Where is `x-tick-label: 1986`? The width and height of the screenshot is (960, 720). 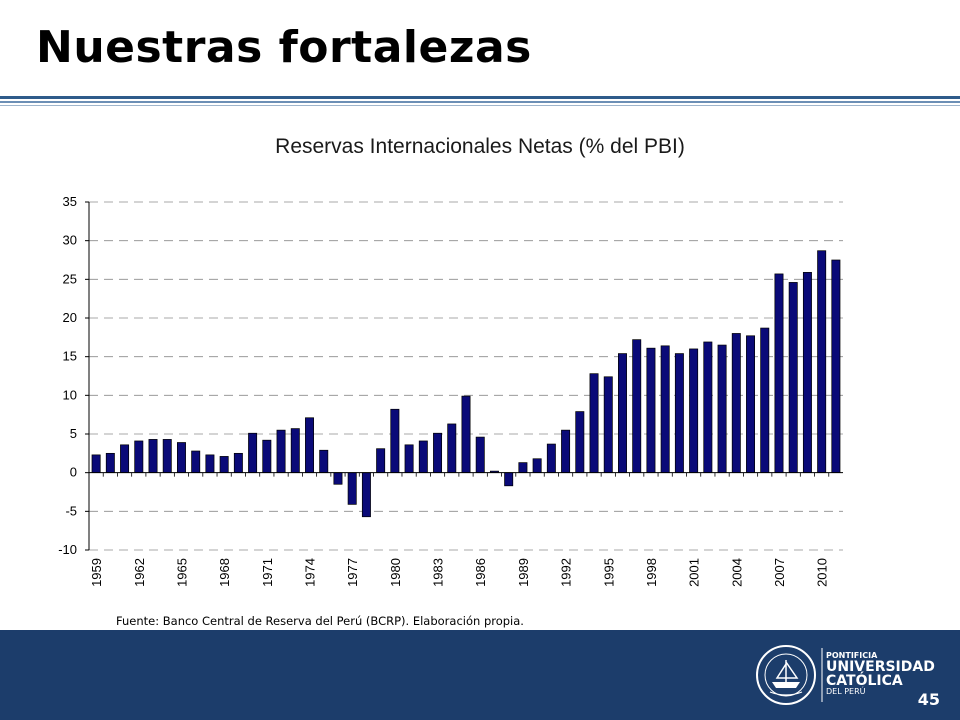
x-tick-label: 1986 is located at coordinates (480, 572).